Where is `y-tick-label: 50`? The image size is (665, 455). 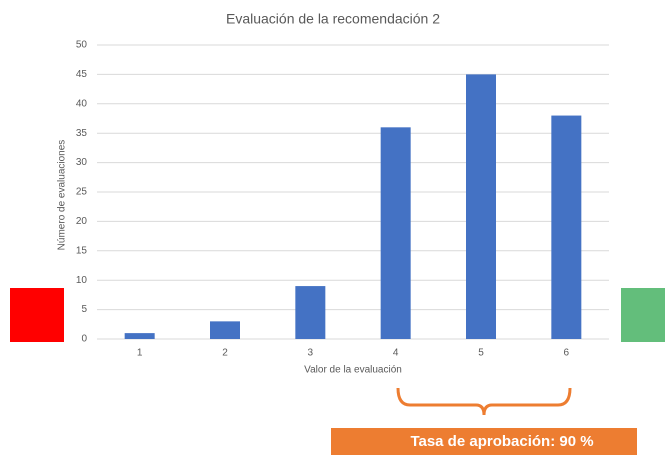
y-tick-label: 50 is located at coordinates (82, 45).